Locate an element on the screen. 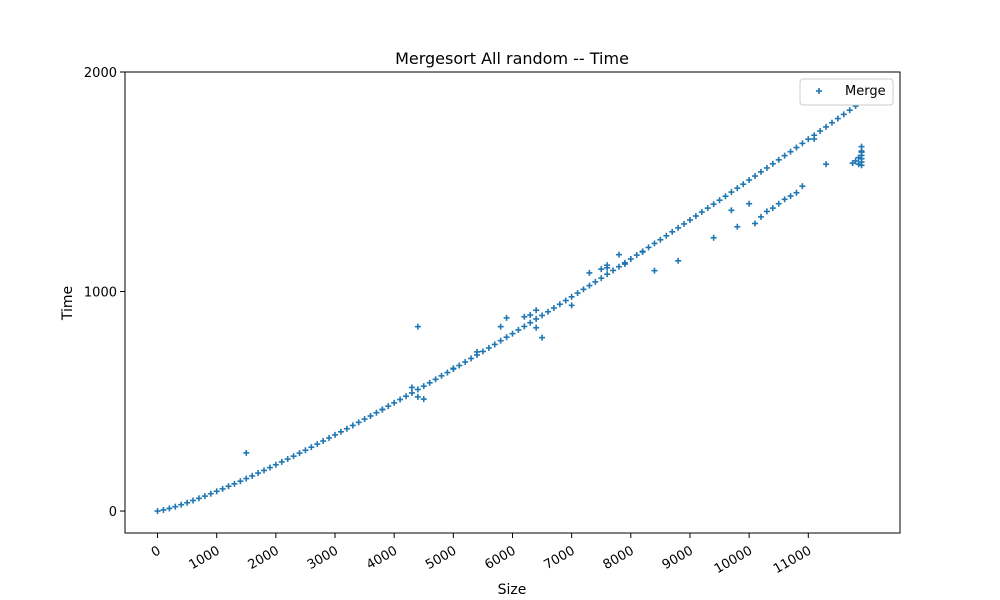 The height and width of the screenshot is (600, 1000). x-axis-label: Size is located at coordinates (512, 590).